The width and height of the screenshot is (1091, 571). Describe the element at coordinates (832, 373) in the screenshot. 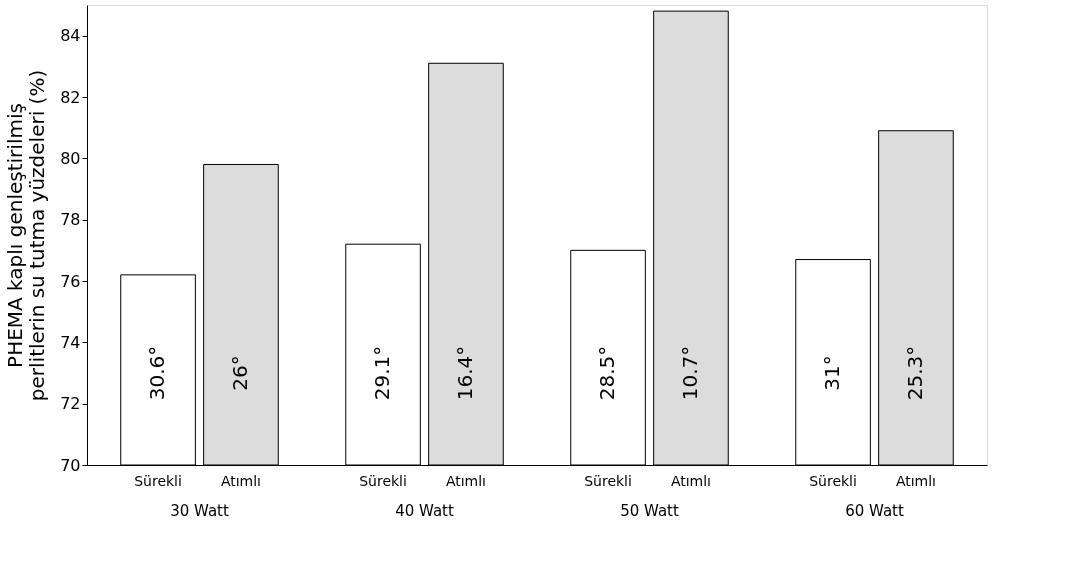

I see `annotation: 31°` at that location.